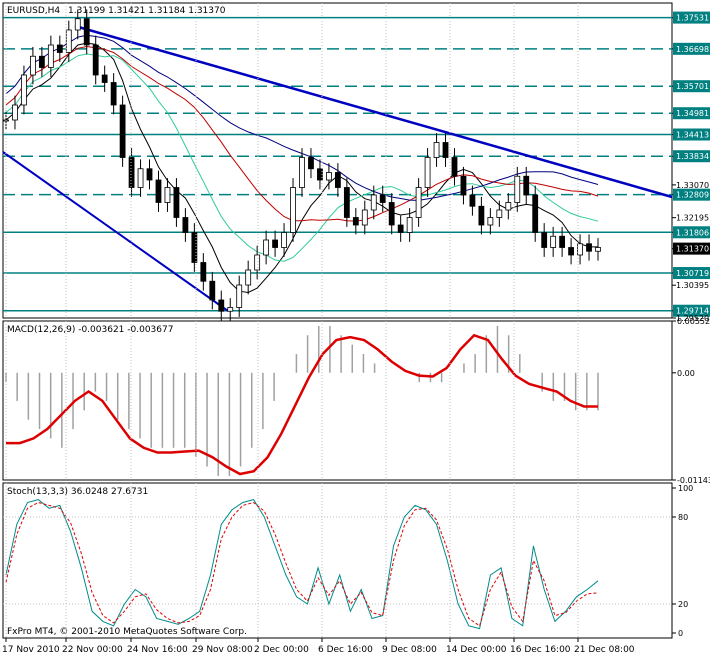 This screenshot has width=710, height=656. Describe the element at coordinates (31, 650) in the screenshot. I see `time-tick-label: 17 Nov 2010` at that location.